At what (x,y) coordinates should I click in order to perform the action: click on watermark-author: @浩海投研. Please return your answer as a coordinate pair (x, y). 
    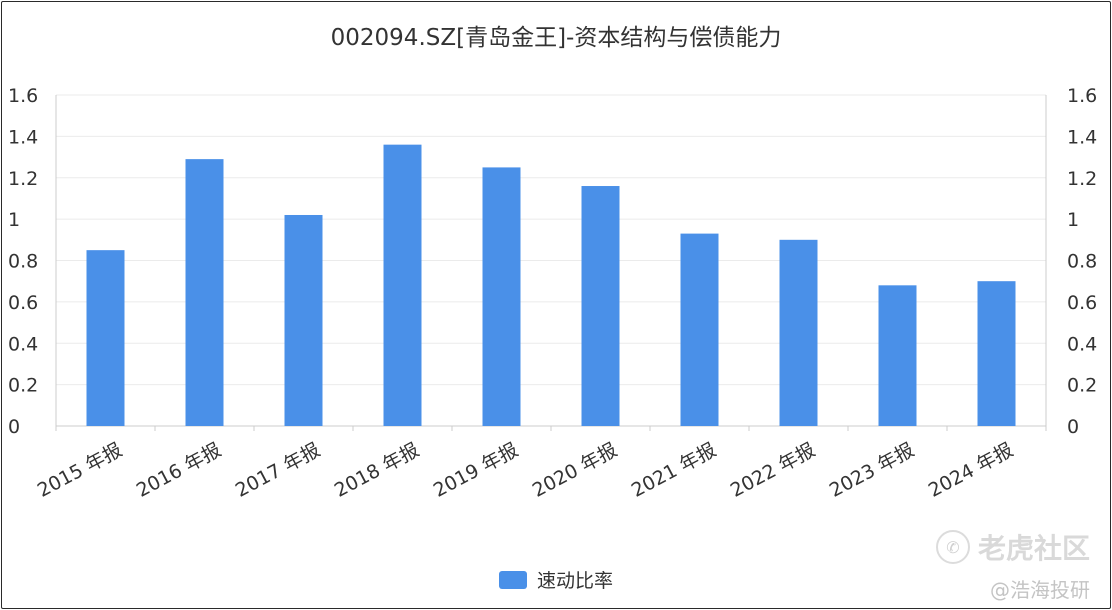
    Looking at the image, I should click on (1040, 590).